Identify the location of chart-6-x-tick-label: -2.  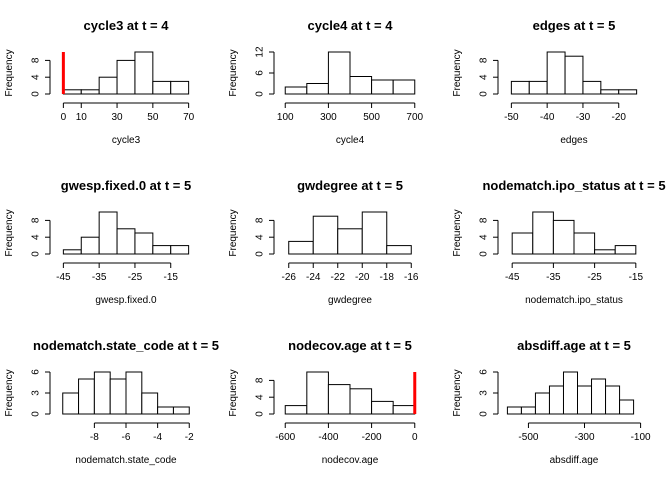
(189, 437).